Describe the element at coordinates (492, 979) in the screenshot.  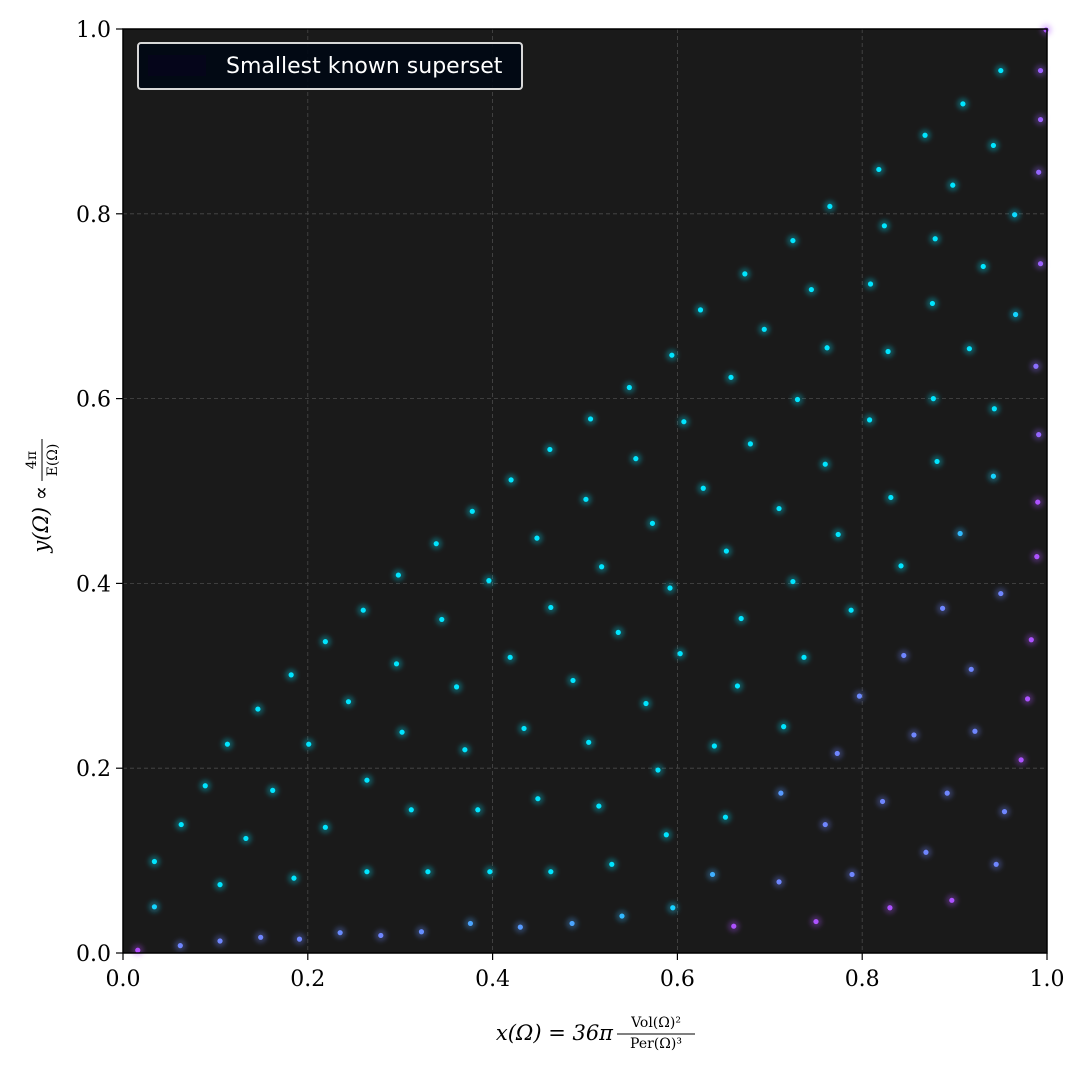
I see `x-tick-label: 0.4` at that location.